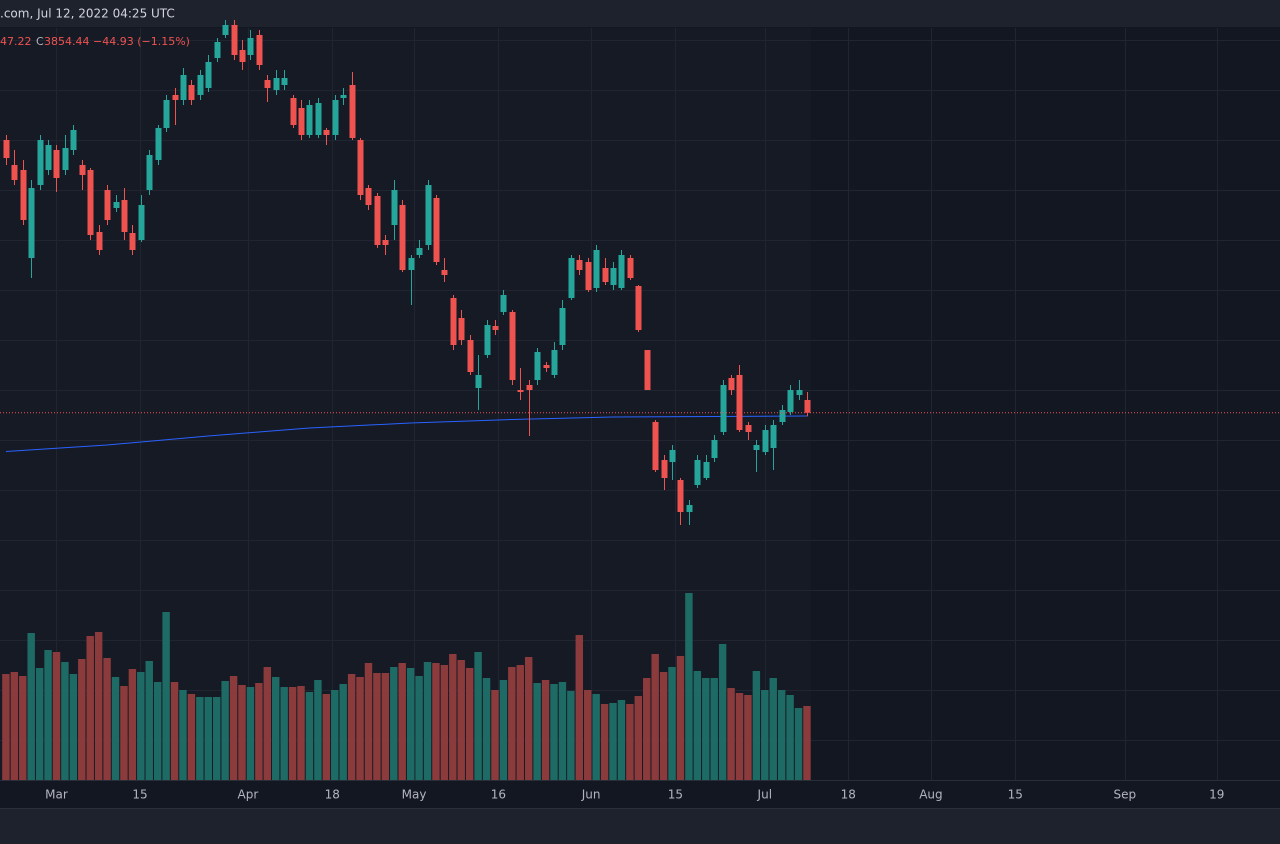 This screenshot has width=1280, height=844. What do you see at coordinates (640, 13) in the screenshot?
I see `top-bar` at bounding box center [640, 13].